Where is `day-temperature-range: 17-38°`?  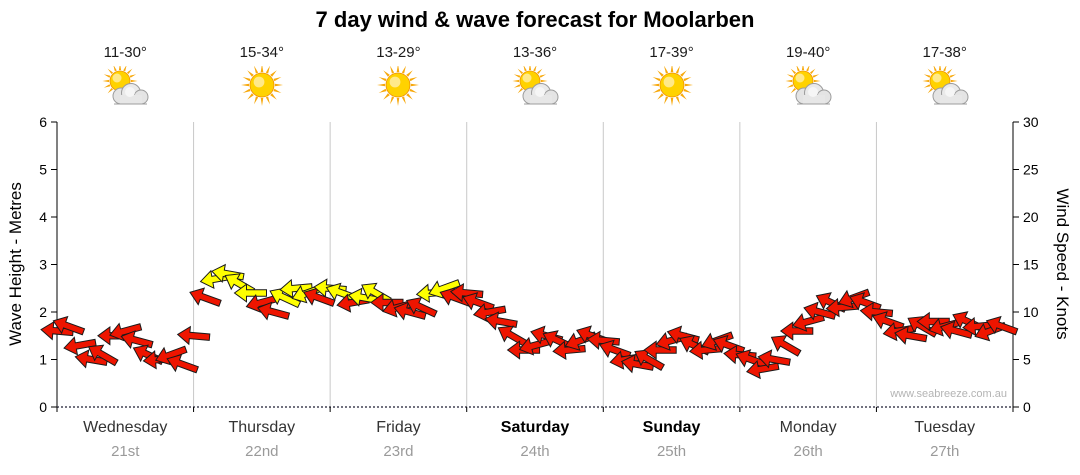 day-temperature-range: 17-38° is located at coordinates (944, 52).